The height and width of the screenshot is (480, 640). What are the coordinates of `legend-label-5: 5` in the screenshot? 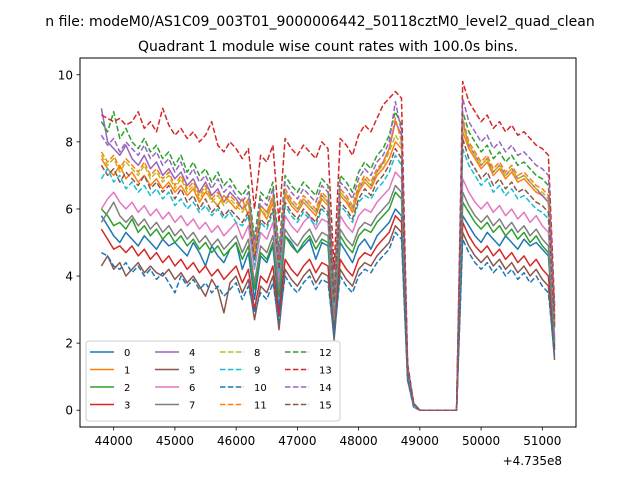 It's located at (192, 371).